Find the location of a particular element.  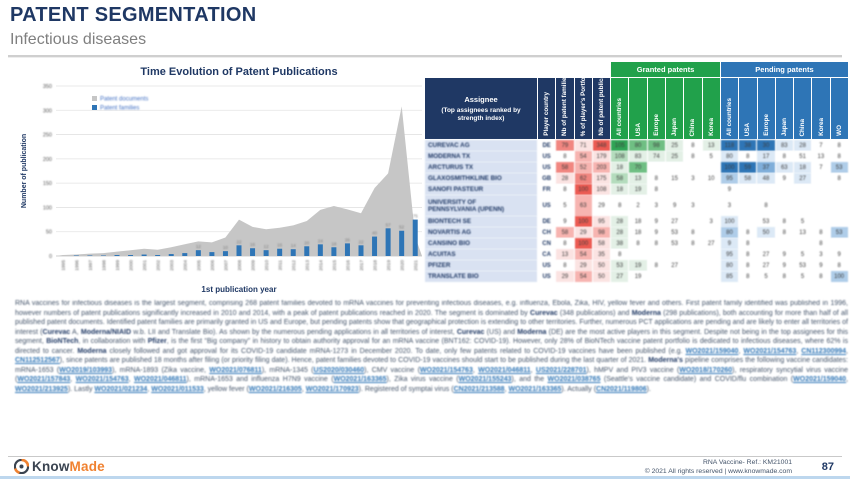

patent-link: CN112512567 is located at coordinates (37, 361).